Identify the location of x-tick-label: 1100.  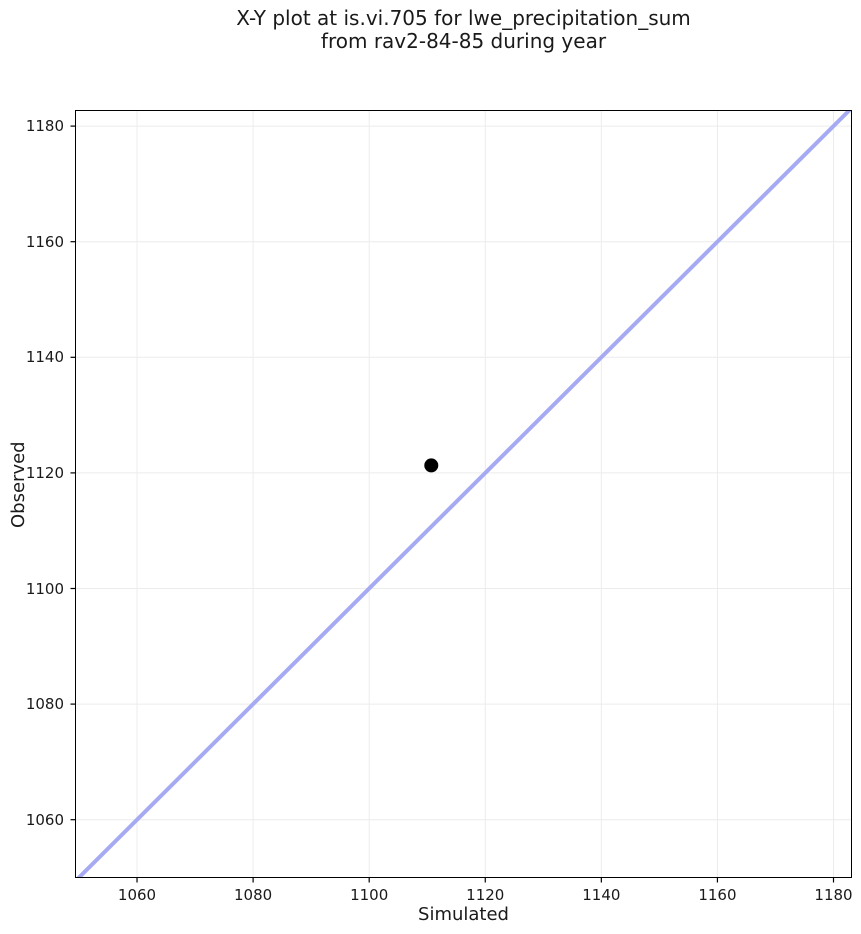
(369, 895).